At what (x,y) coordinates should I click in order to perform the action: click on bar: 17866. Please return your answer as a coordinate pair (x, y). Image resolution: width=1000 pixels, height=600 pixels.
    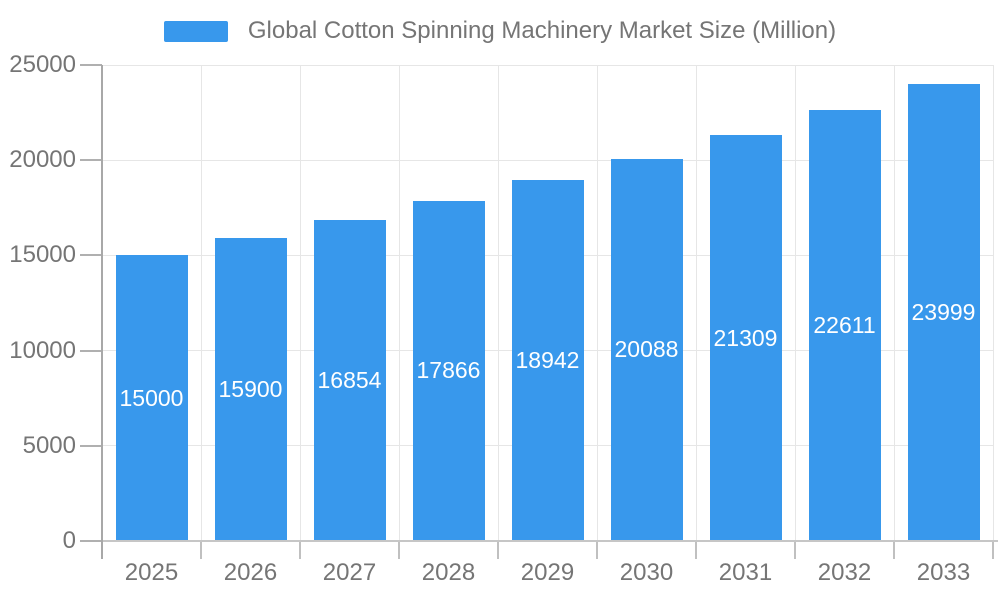
    Looking at the image, I should click on (448, 370).